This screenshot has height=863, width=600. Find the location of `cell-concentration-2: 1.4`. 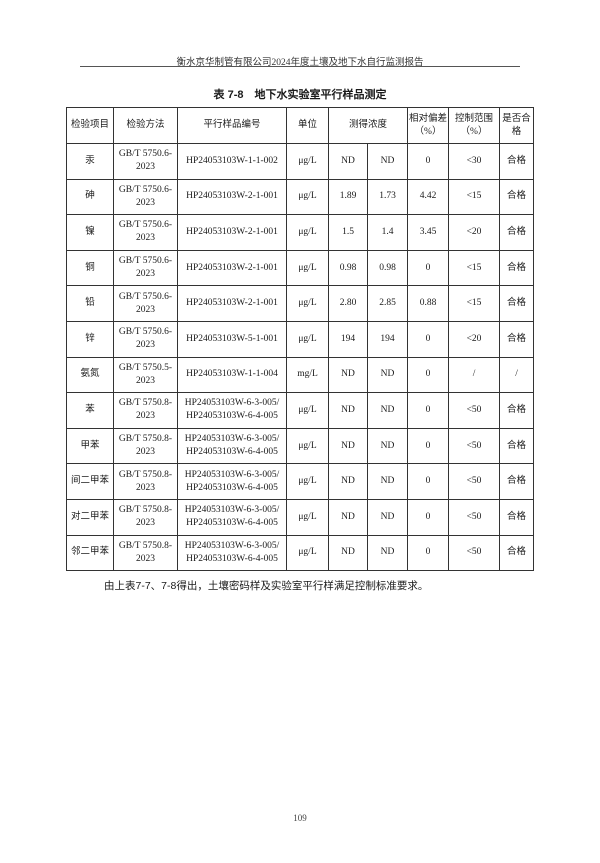

cell-concentration-2: 1.4 is located at coordinates (387, 232).